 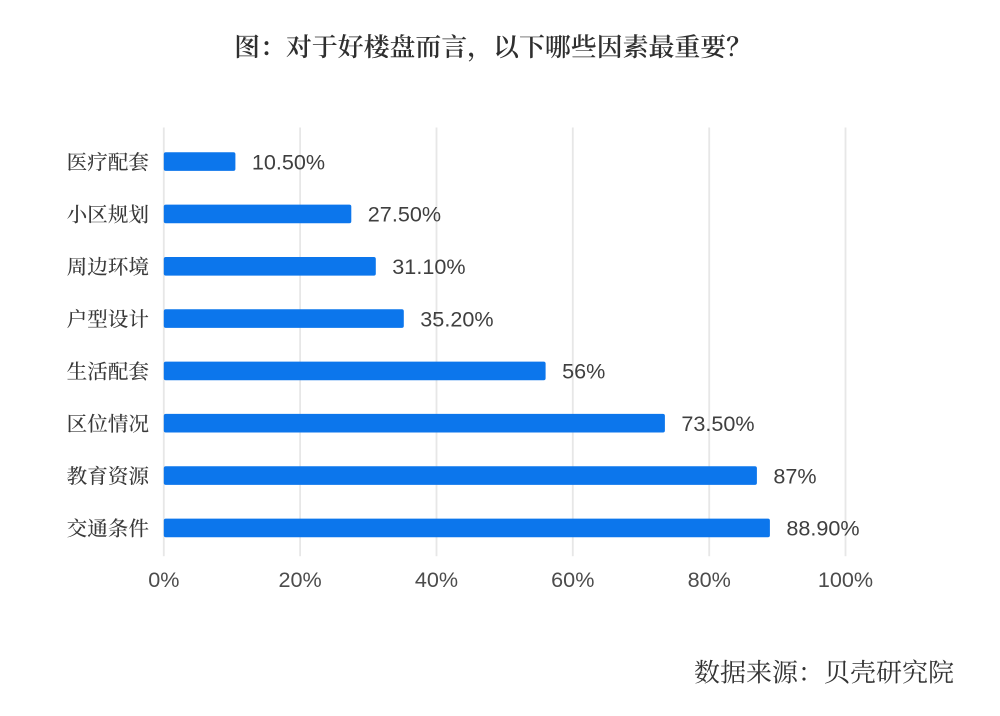 What do you see at coordinates (583, 371) in the screenshot?
I see `svg-text: 56%` at bounding box center [583, 371].